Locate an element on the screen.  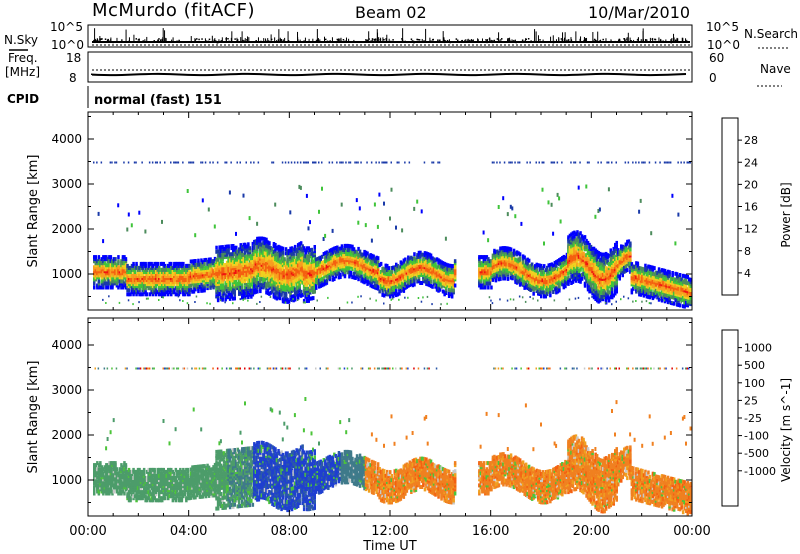
colorbar-tick-label: 1000 is located at coordinates (758, 348).